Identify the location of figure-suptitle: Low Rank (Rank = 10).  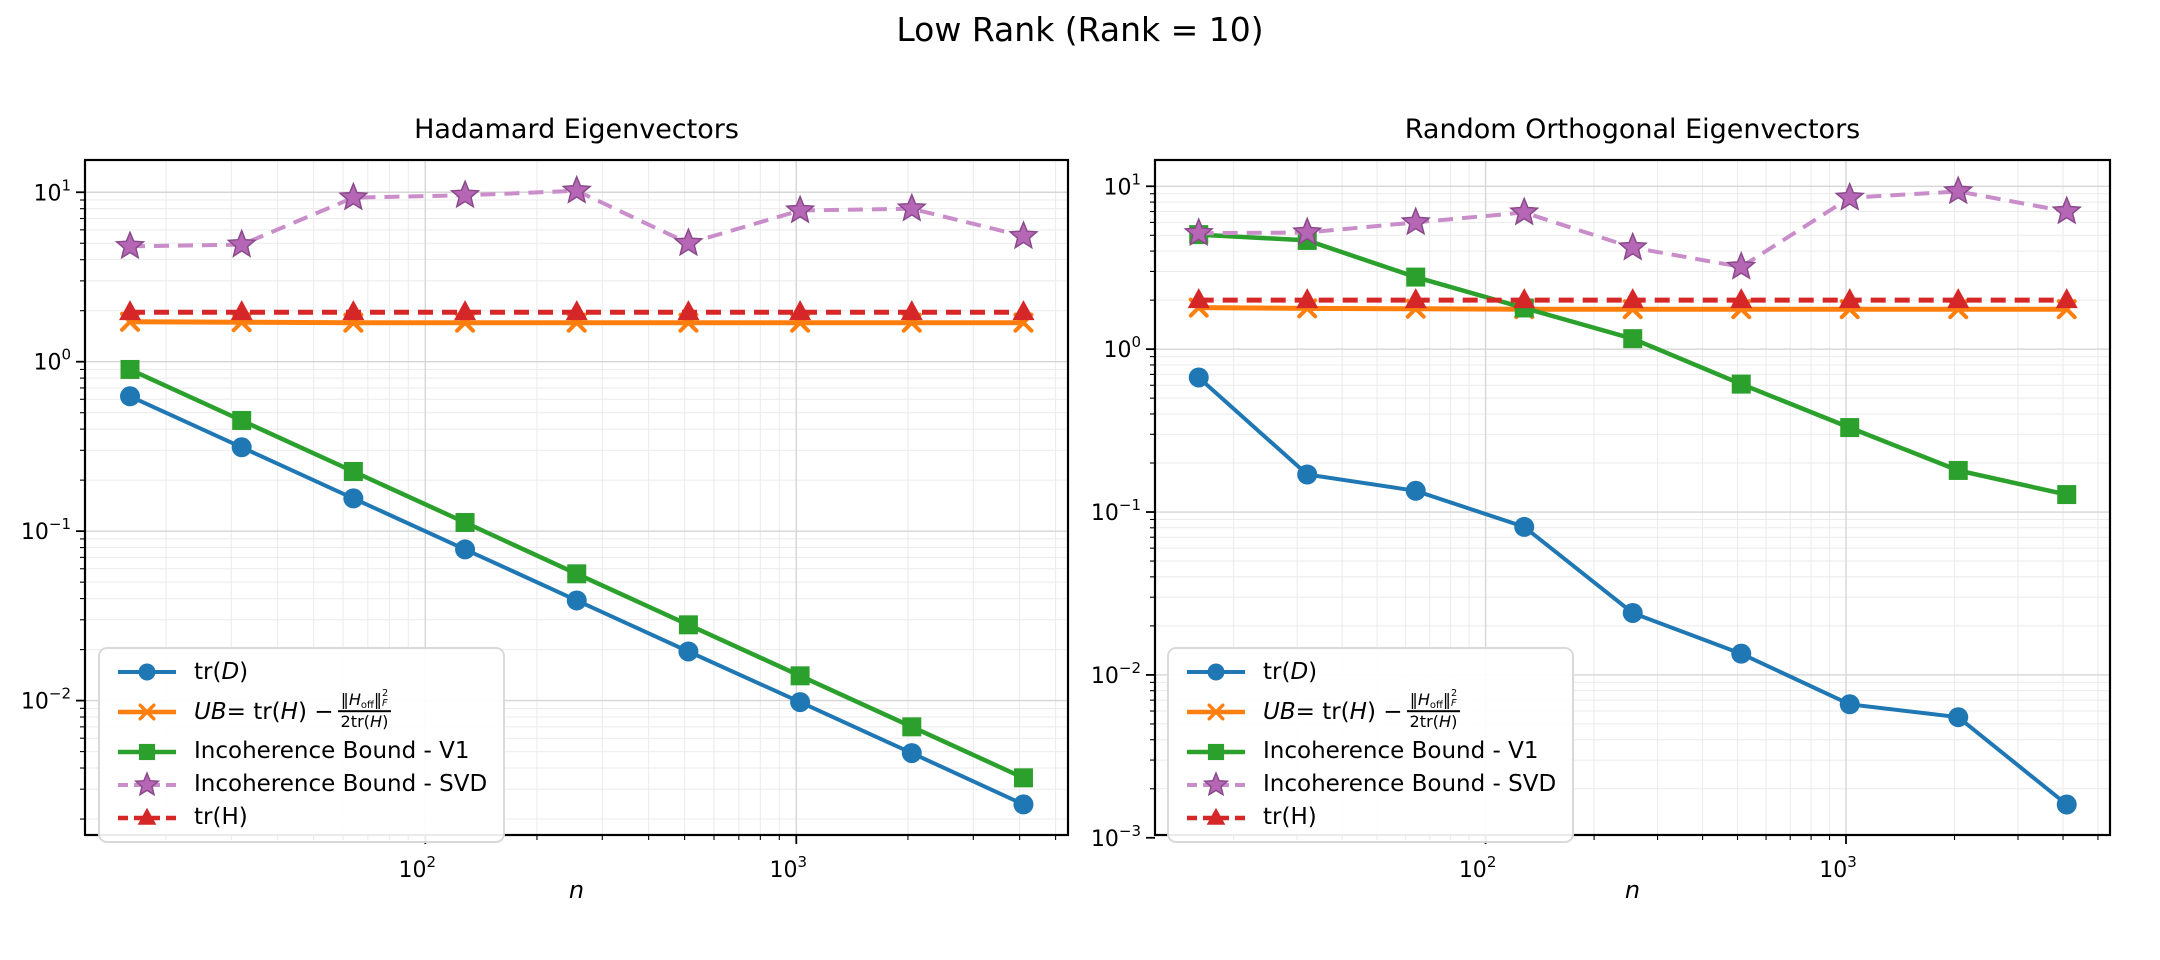
(1080, 29).